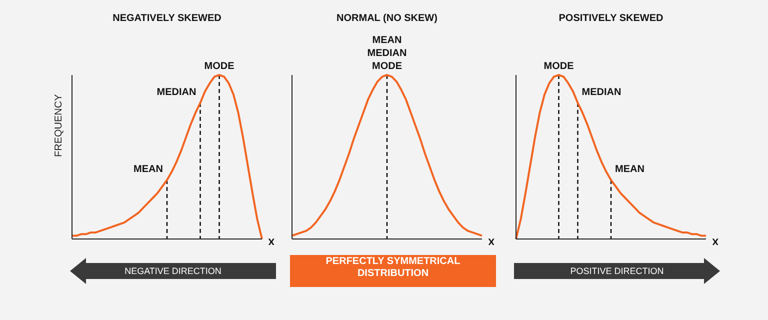  What do you see at coordinates (611, 18) in the screenshot?
I see `chart-title: POSITIVELY SKEWED` at bounding box center [611, 18].